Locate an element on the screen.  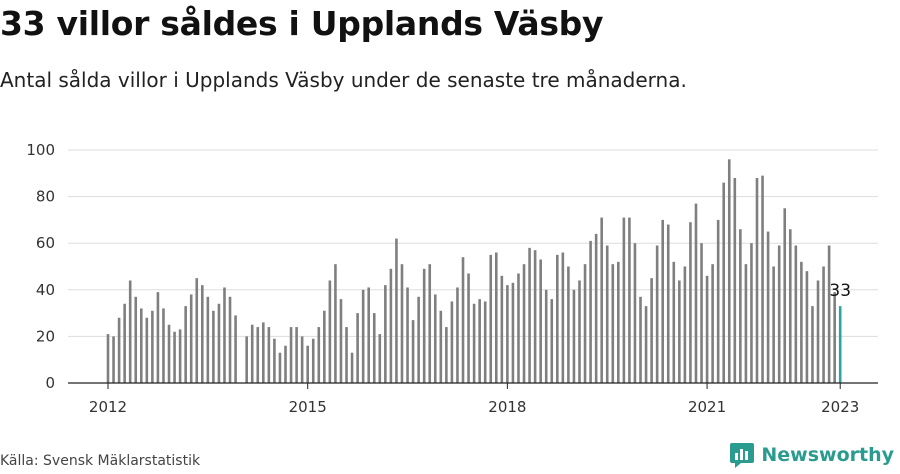
brand-name: Newsworthy is located at coordinates (827, 455).